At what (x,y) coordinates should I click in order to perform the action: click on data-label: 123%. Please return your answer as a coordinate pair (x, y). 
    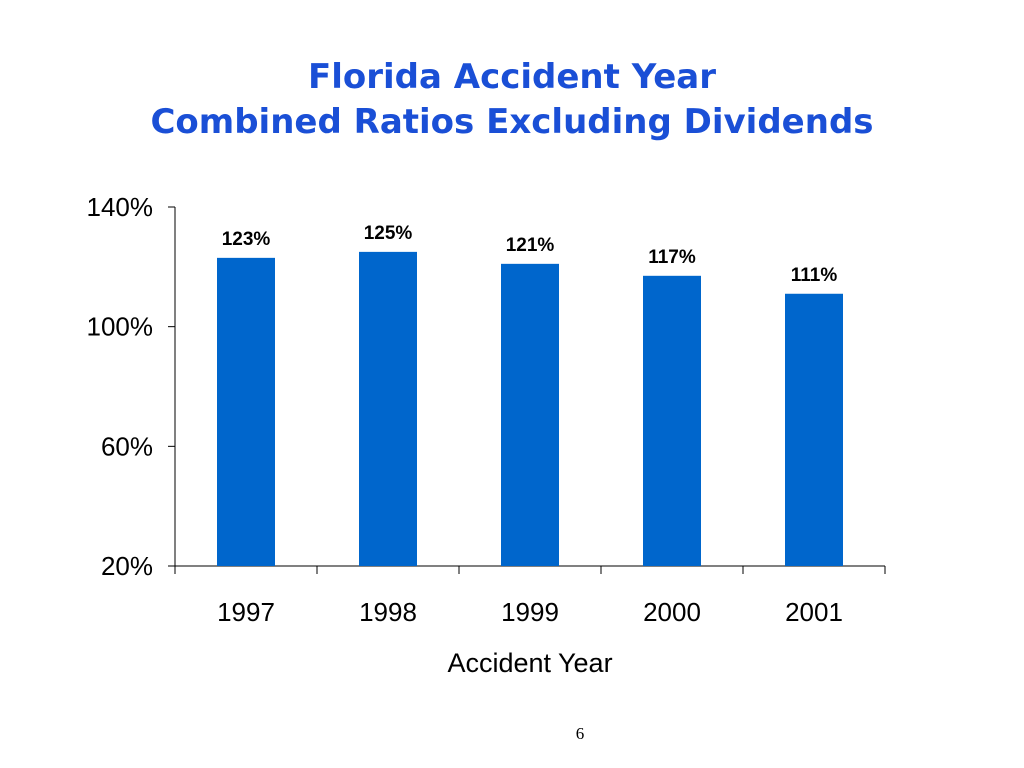
    Looking at the image, I should click on (246, 239).